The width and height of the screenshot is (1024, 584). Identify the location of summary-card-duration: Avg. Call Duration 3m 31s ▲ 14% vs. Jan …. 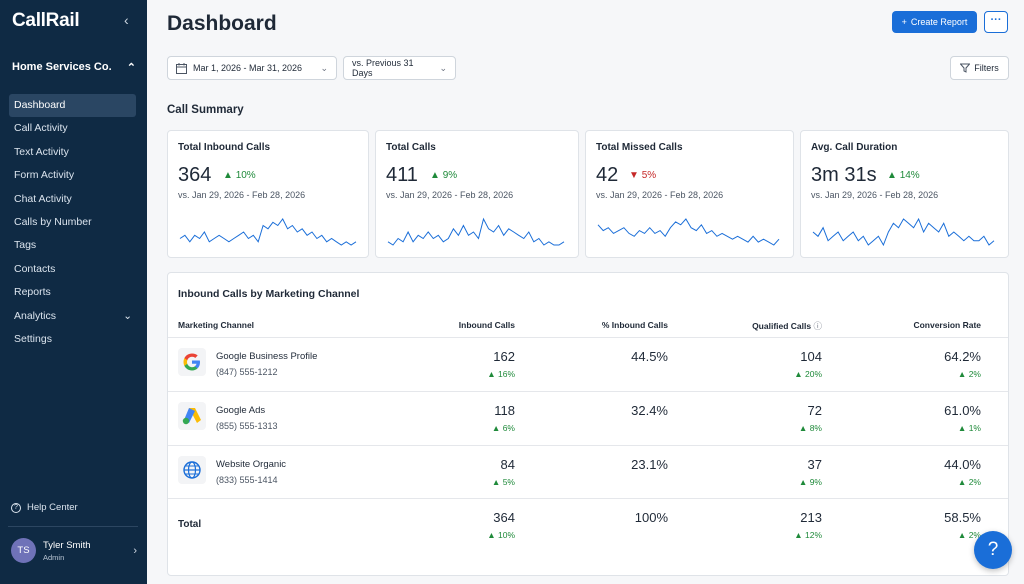
(904, 194).